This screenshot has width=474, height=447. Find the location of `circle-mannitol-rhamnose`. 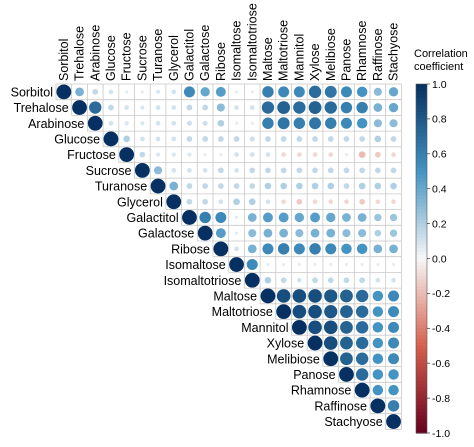

circle-mannitol-rhamnose is located at coordinates (362, 327).